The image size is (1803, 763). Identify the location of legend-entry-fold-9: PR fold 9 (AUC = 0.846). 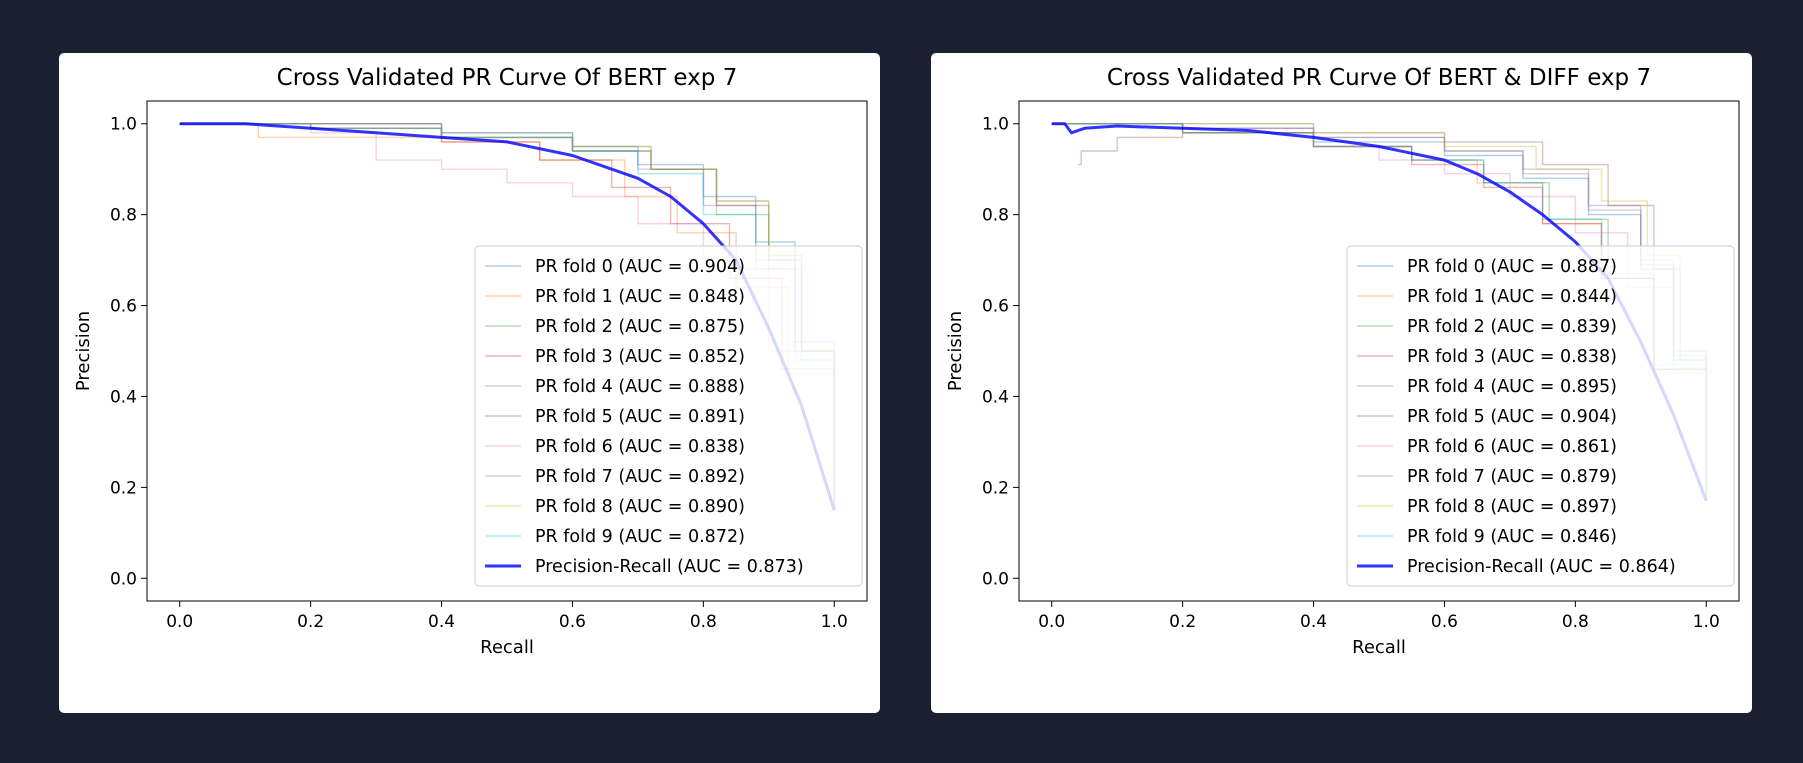
(1512, 537).